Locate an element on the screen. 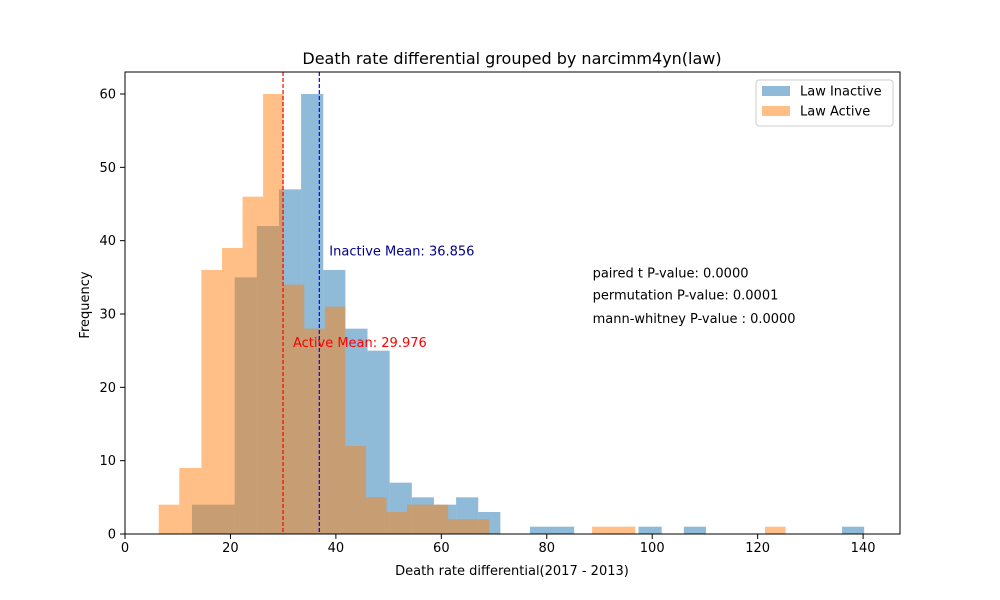  y-tick-label-5: 50 is located at coordinates (107, 168).